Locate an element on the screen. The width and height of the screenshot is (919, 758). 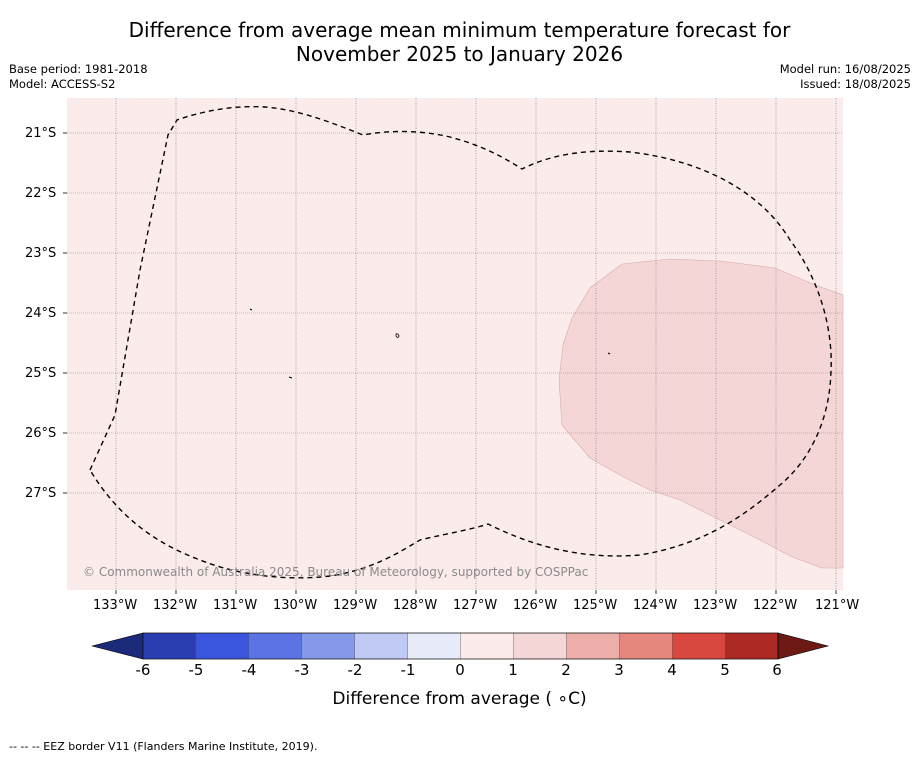
lat-label-21s: 21°S is located at coordinates (41, 133).